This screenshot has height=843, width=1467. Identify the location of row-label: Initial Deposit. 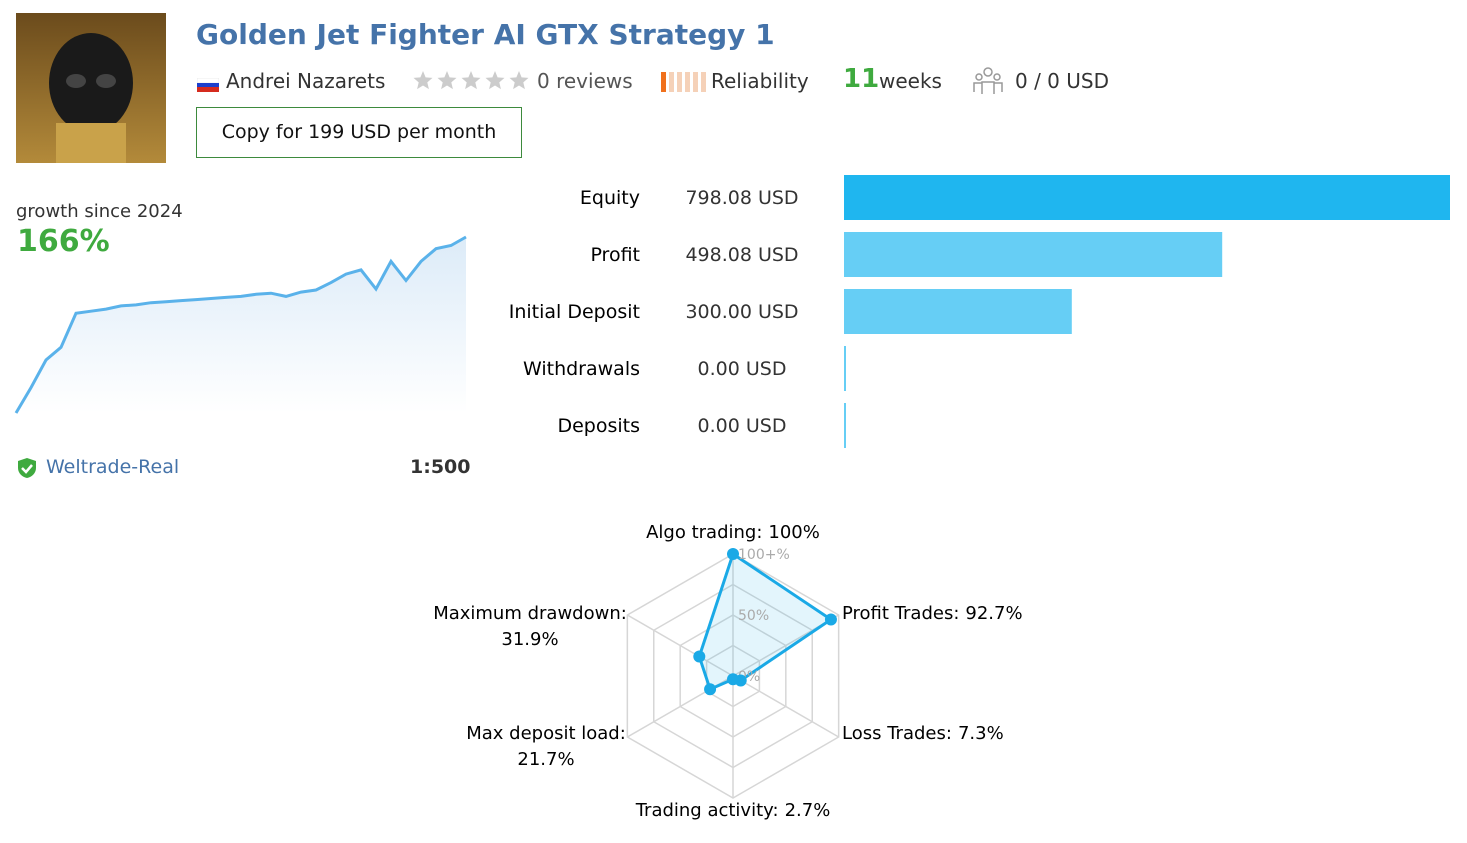
(574, 312).